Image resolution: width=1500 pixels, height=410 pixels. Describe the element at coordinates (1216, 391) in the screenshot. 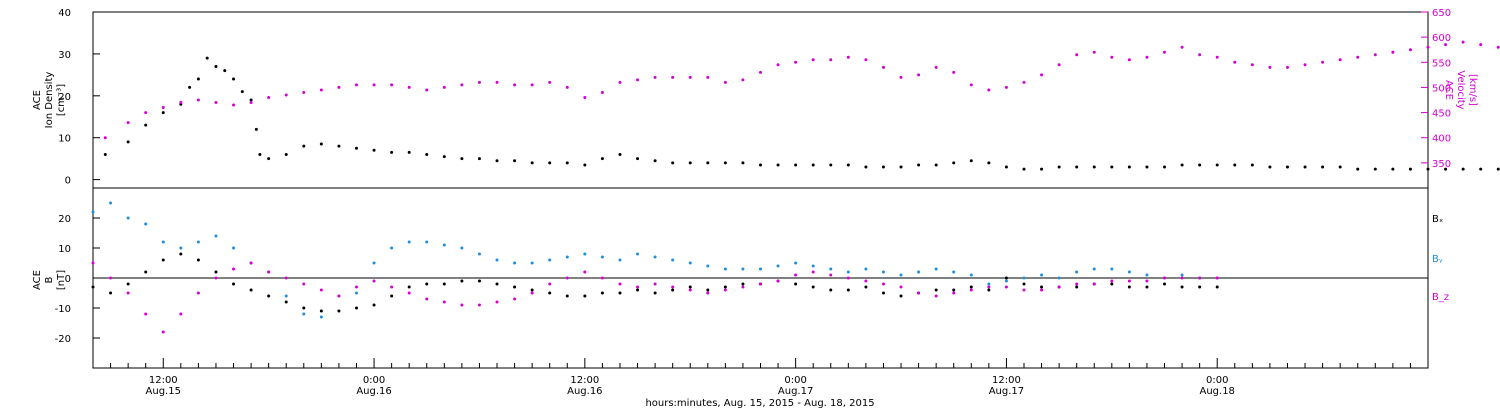

I see `x-tick-date-label: Aug.18` at that location.